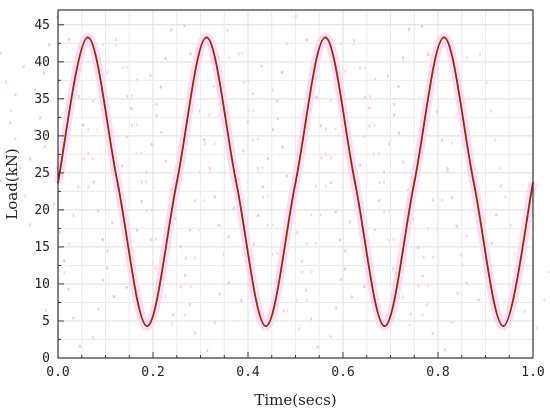 This screenshot has height=416, width=550. What do you see at coordinates (42, 25) in the screenshot?
I see `y-tick-label: 45` at bounding box center [42, 25].